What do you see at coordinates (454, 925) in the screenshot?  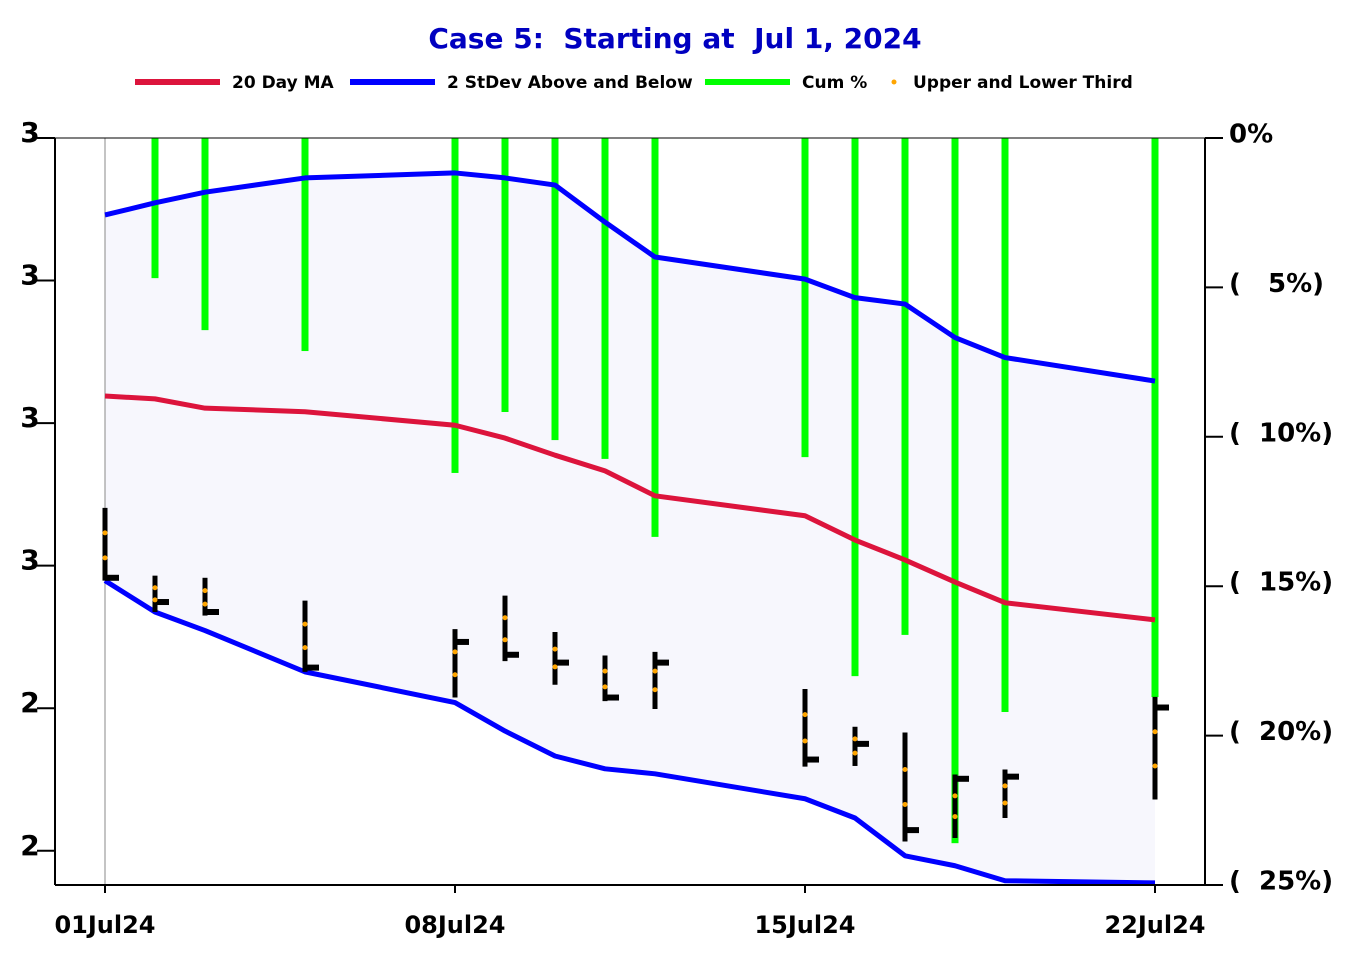 I see `x-tick-label: 08Jul24` at bounding box center [454, 925].